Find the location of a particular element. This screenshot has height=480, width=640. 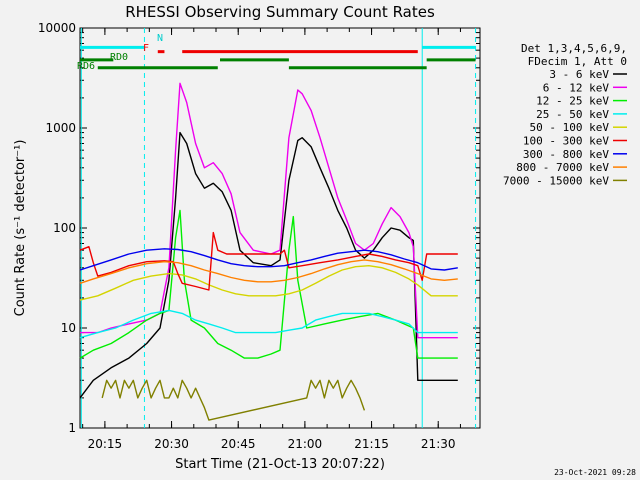

chart-title: RHESSI Observing Summary Count Rates is located at coordinates (280, 12).